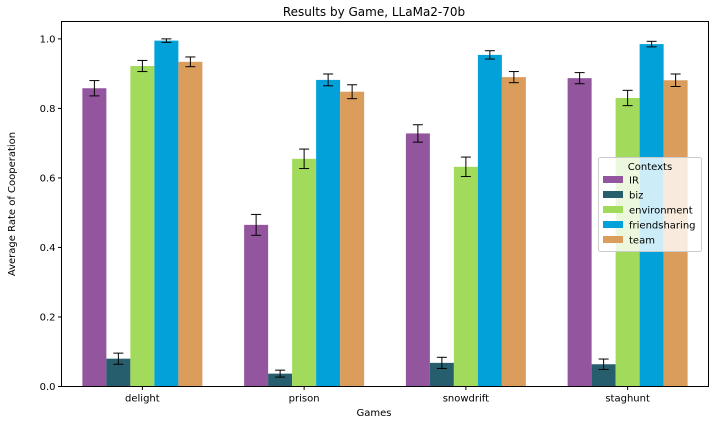  What do you see at coordinates (94, 237) in the screenshot?
I see `bar-delight-IR` at bounding box center [94, 237].